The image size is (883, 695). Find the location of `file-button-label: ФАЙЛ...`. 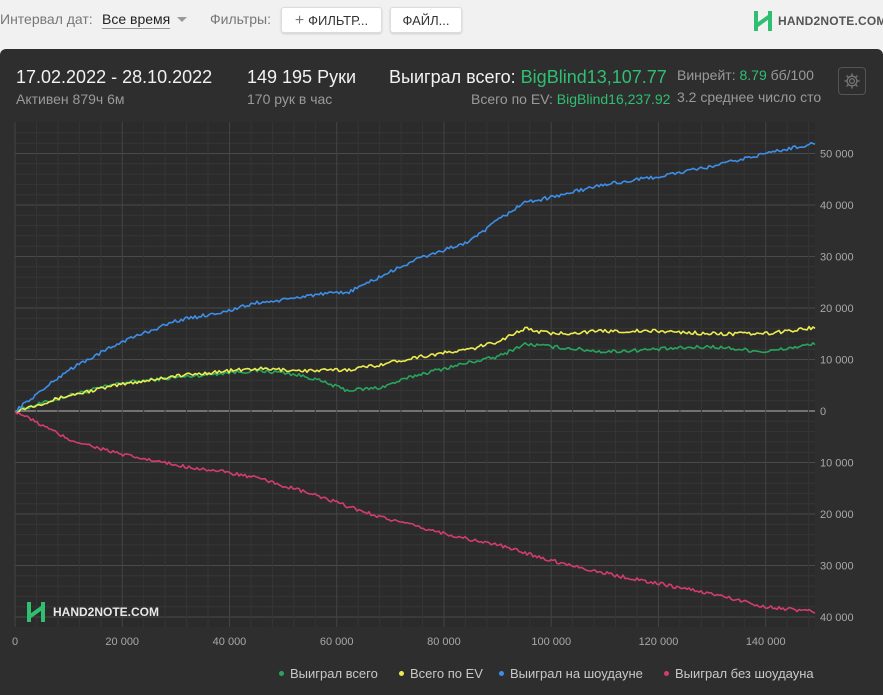

file-button-label: ФАЙЛ... is located at coordinates (426, 20).